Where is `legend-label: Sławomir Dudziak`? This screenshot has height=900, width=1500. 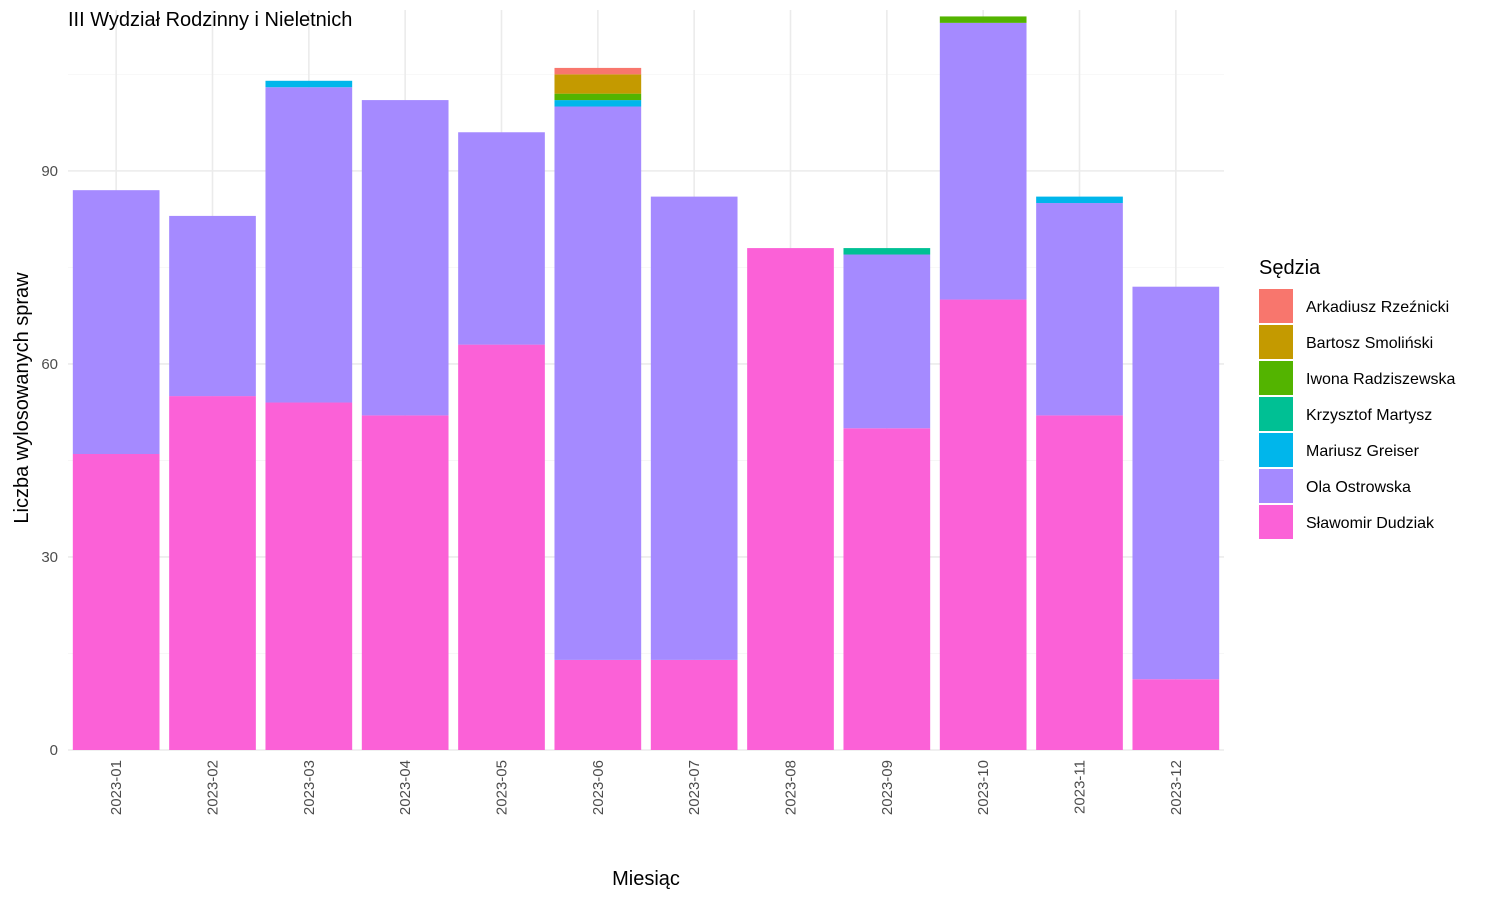 legend-label: Sławomir Dudziak is located at coordinates (1370, 523).